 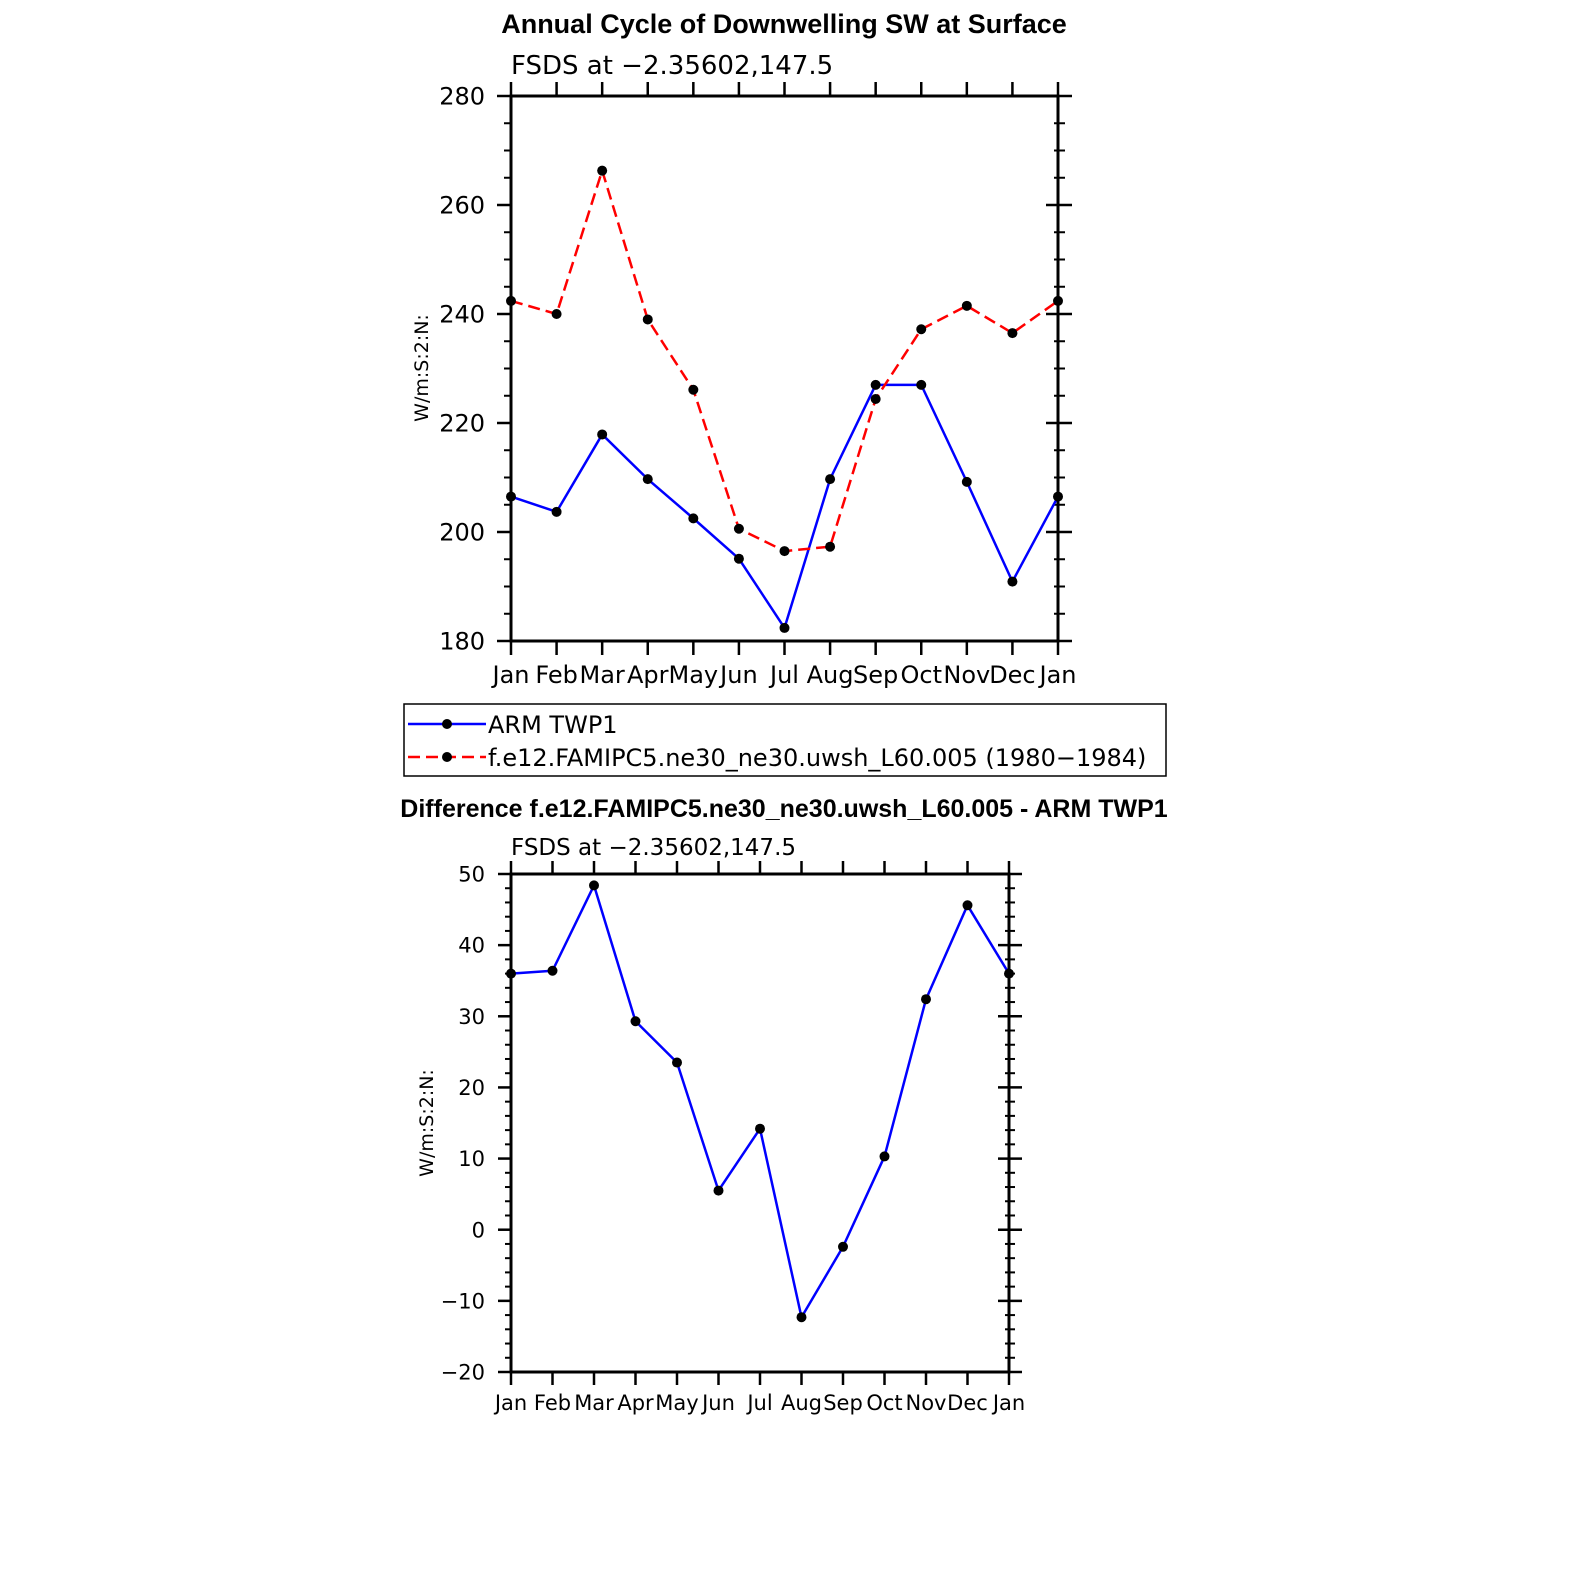 I want to click on legend-label-1: ARM TWP1, so click(x=553, y=725).